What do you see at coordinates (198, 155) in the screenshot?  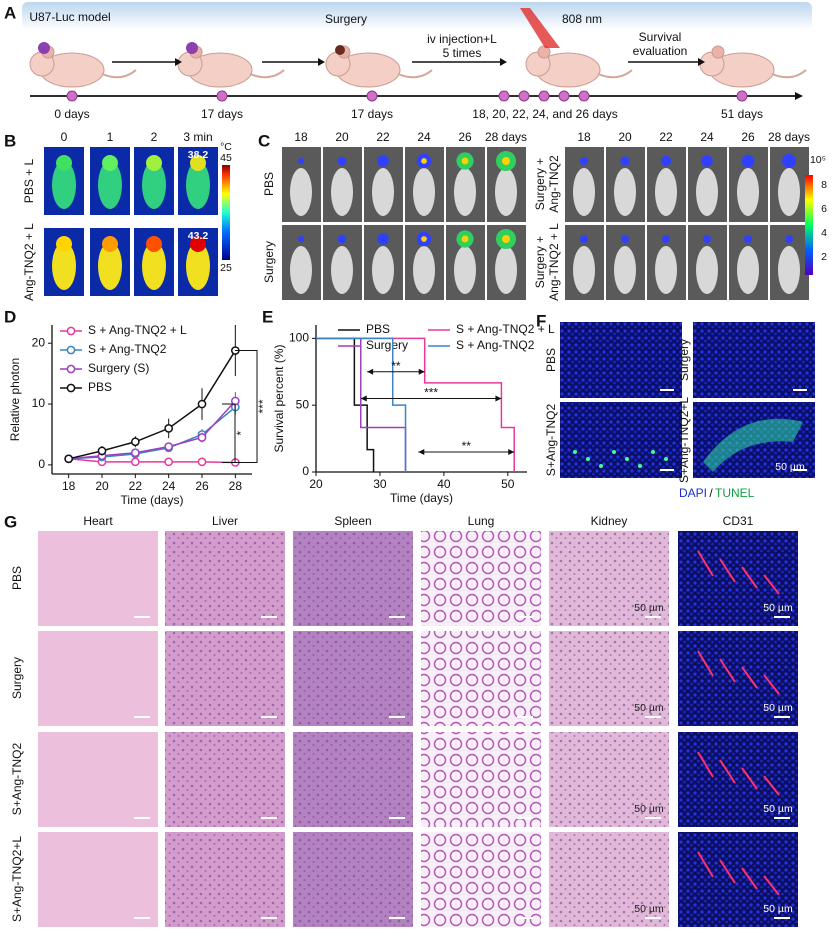 I see `temperature: 38.2` at bounding box center [198, 155].